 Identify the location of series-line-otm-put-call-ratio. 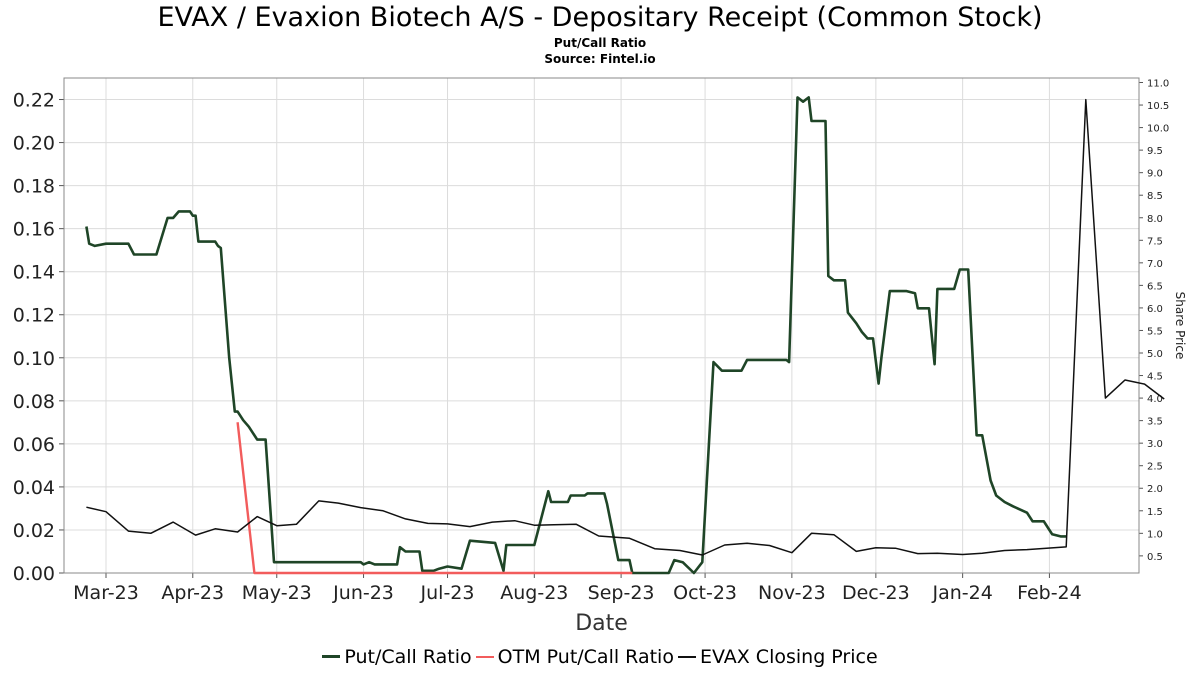
(434, 498).